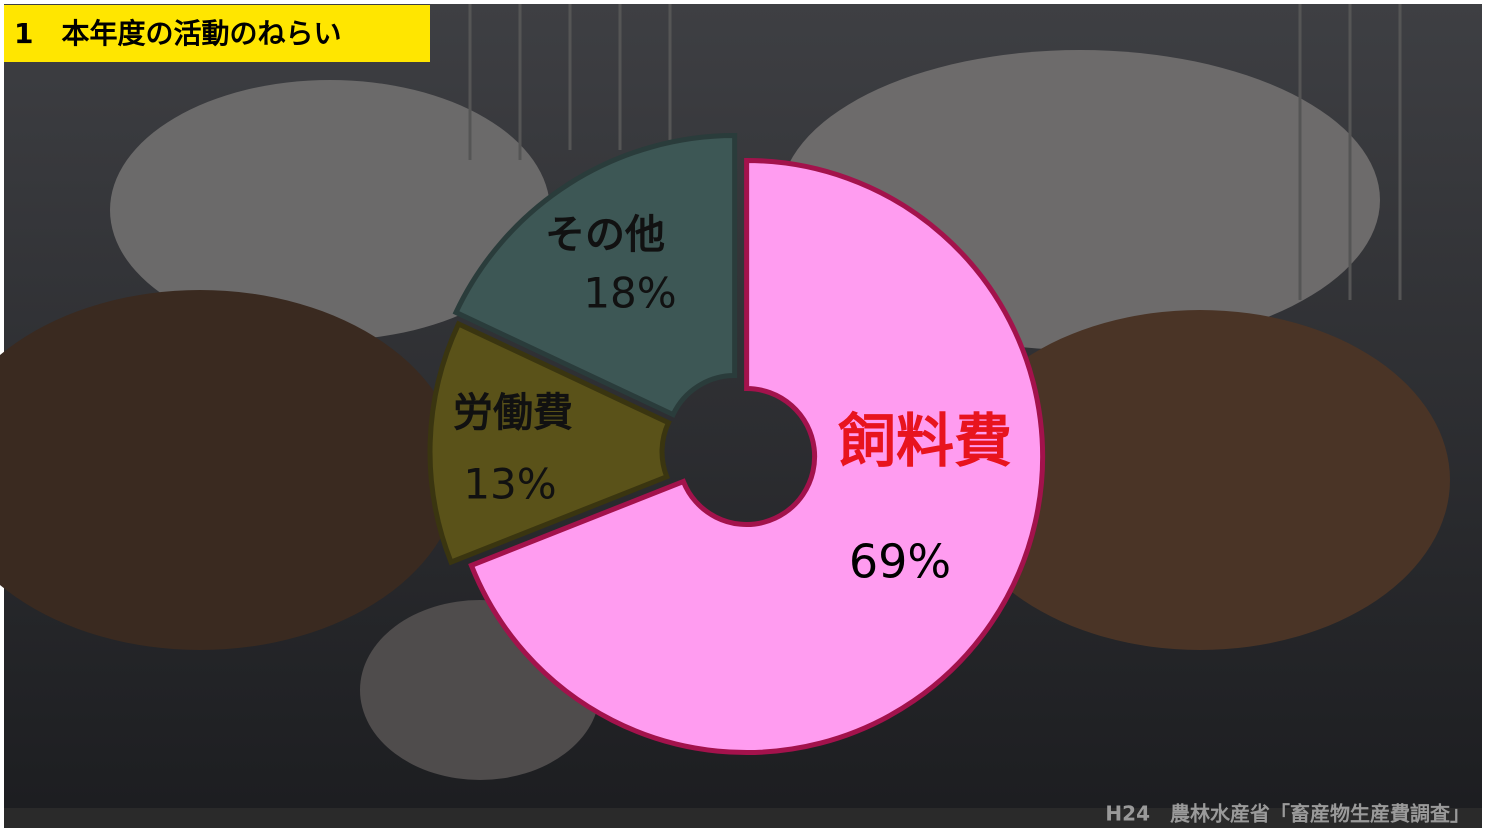 The image size is (1493, 832). What do you see at coordinates (900, 562) in the screenshot?
I see `value-label: 69%` at bounding box center [900, 562].